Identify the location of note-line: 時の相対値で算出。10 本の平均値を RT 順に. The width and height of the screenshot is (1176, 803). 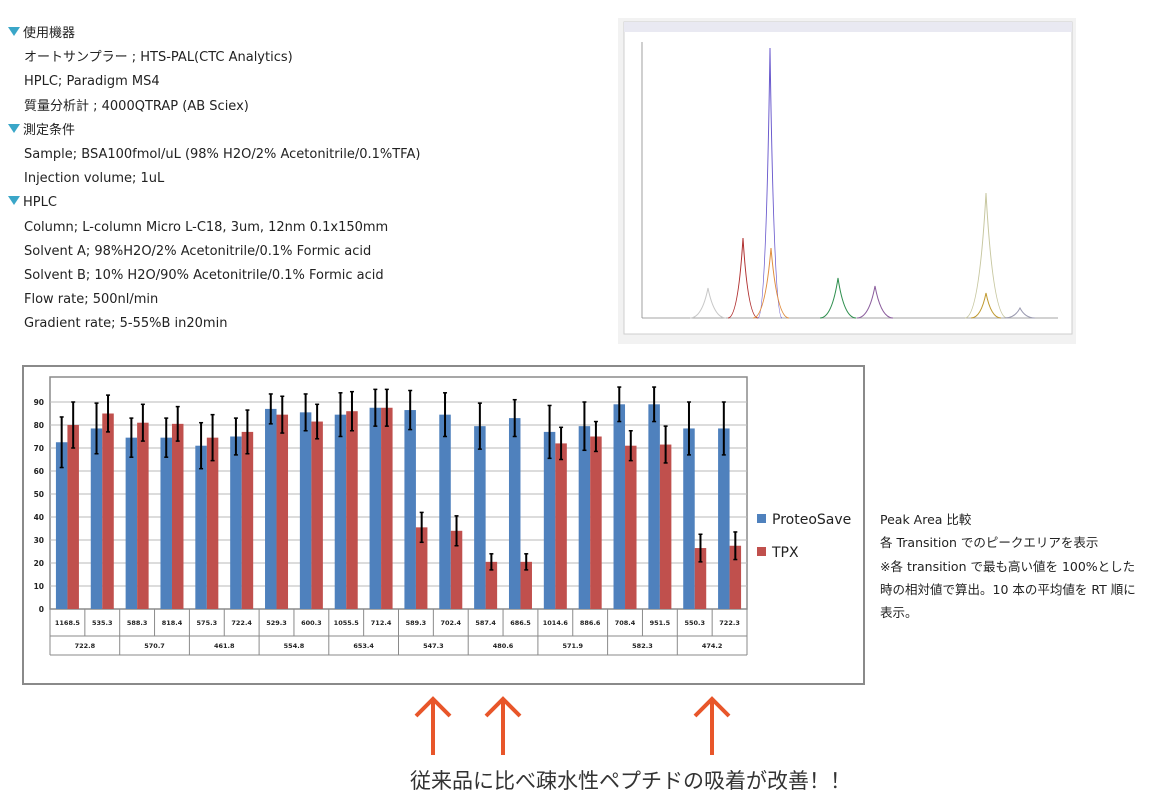
(1008, 589).